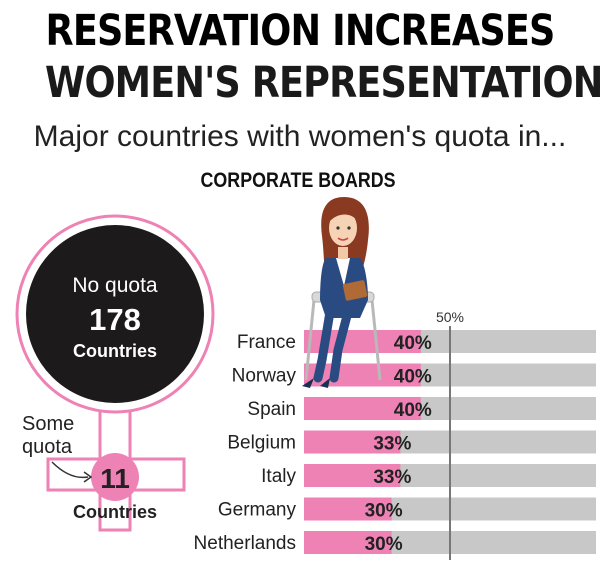  I want to click on pointer-arrowhead-icon, so click(88, 477).